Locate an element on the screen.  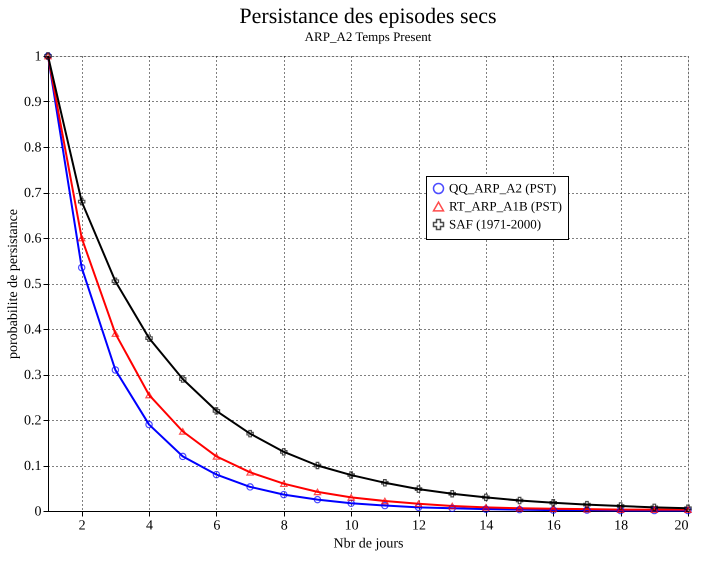
y-tick-label: 0.5 is located at coordinates (33, 284).